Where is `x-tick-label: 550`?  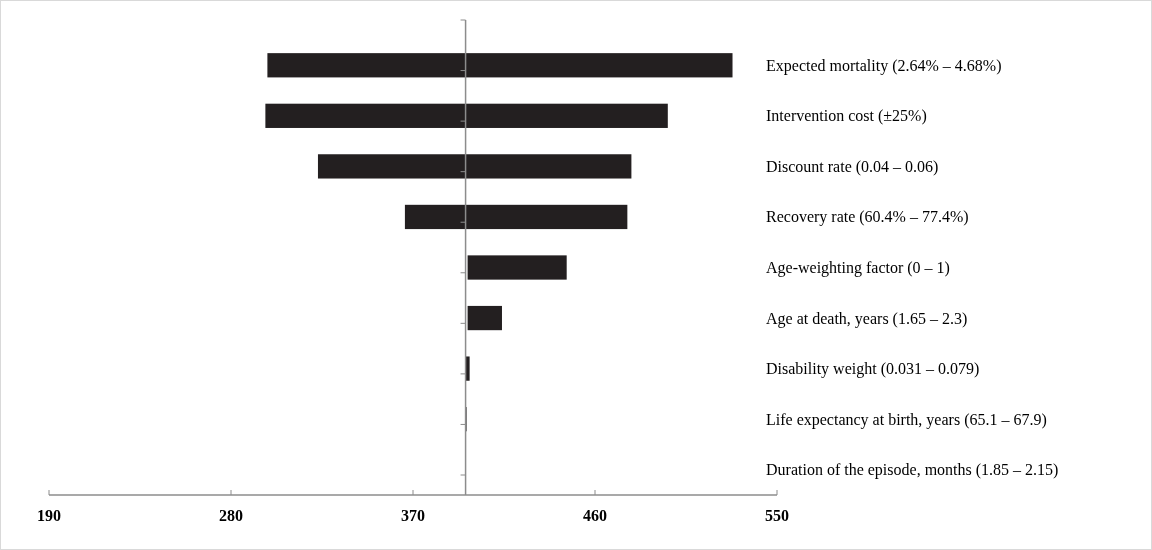 x-tick-label: 550 is located at coordinates (777, 515).